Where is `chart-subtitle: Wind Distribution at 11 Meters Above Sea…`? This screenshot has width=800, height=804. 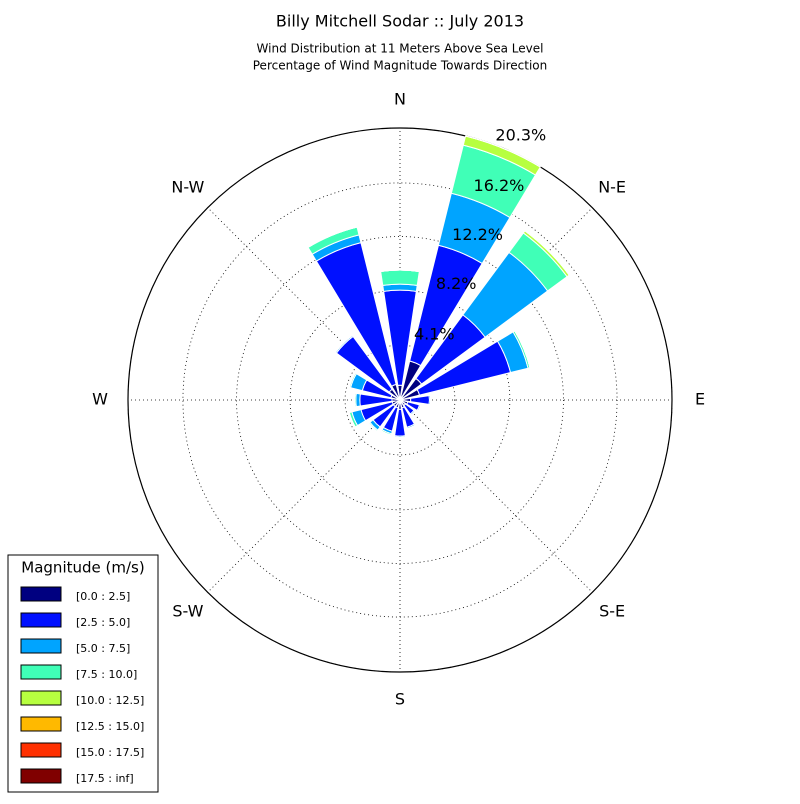 chart-subtitle: Wind Distribution at 11 Meters Above Sea… is located at coordinates (400, 49).